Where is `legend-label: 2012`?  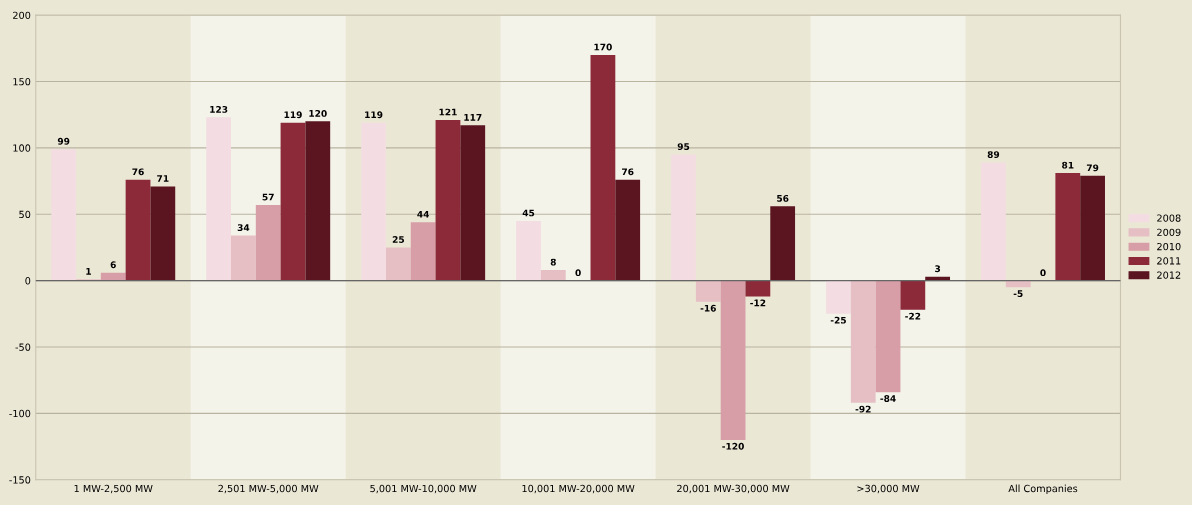
legend-label: 2012 is located at coordinates (1169, 275).